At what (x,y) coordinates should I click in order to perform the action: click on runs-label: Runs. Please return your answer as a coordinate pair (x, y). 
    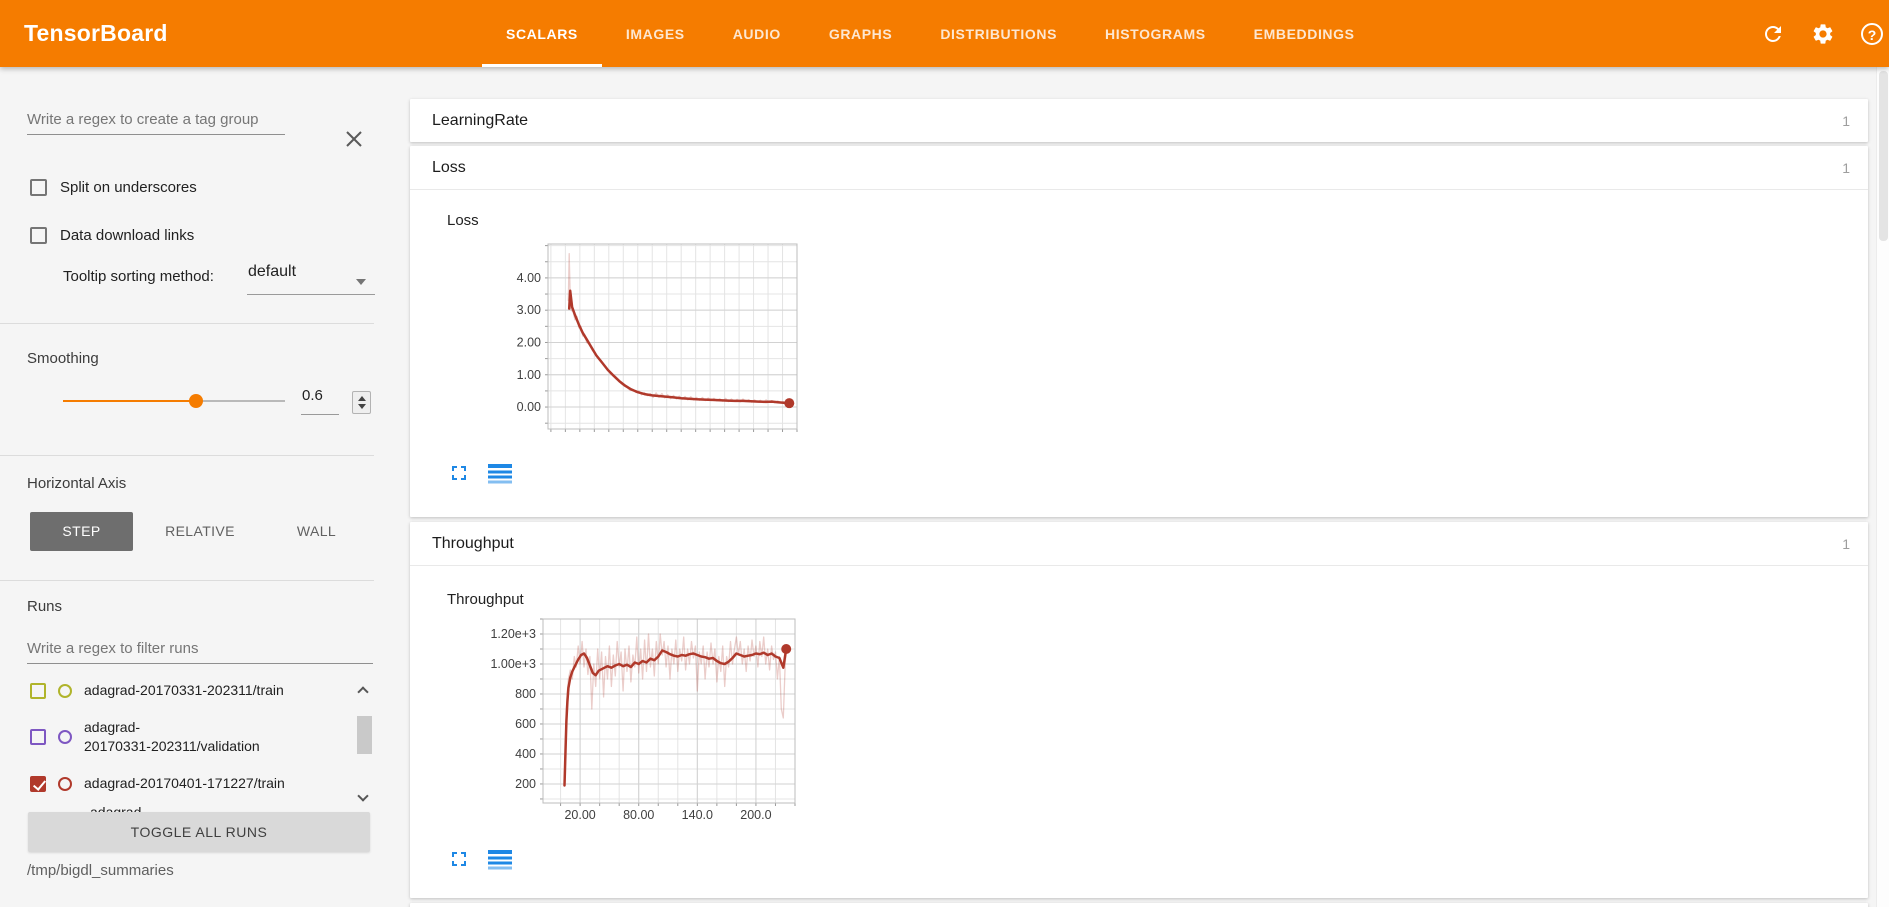
    Looking at the image, I should click on (45, 606).